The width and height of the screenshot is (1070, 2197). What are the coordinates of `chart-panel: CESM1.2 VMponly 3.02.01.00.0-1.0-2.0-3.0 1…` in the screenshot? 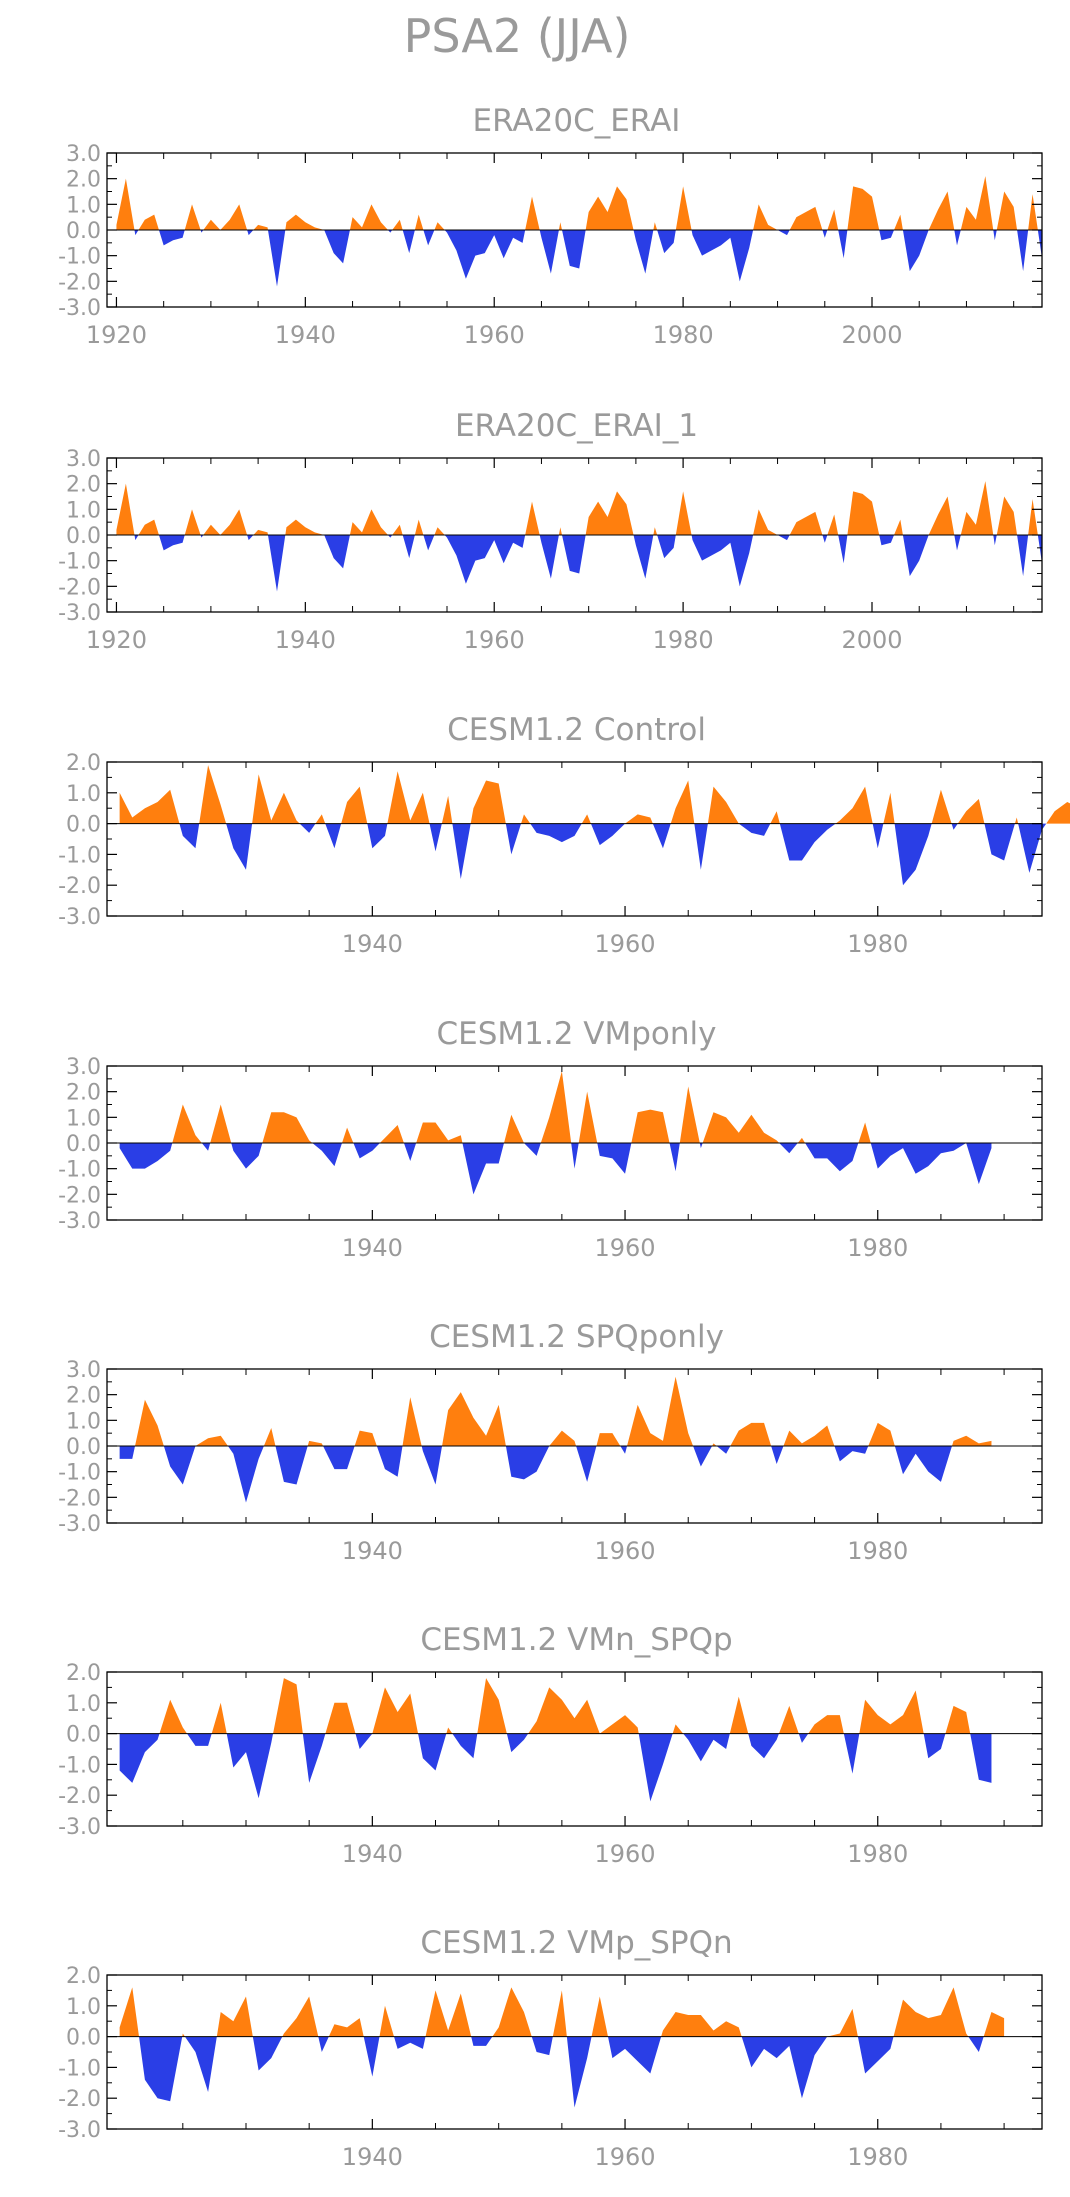 It's located at (550, 1139).